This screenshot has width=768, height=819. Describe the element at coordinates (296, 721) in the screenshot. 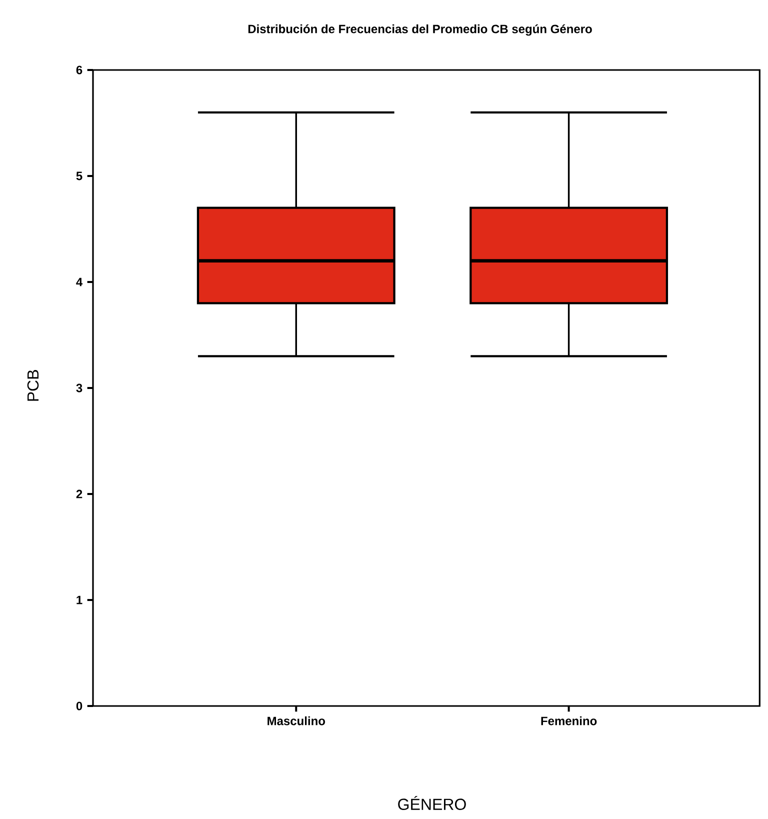

I see `x-tick-label: Masculino` at that location.